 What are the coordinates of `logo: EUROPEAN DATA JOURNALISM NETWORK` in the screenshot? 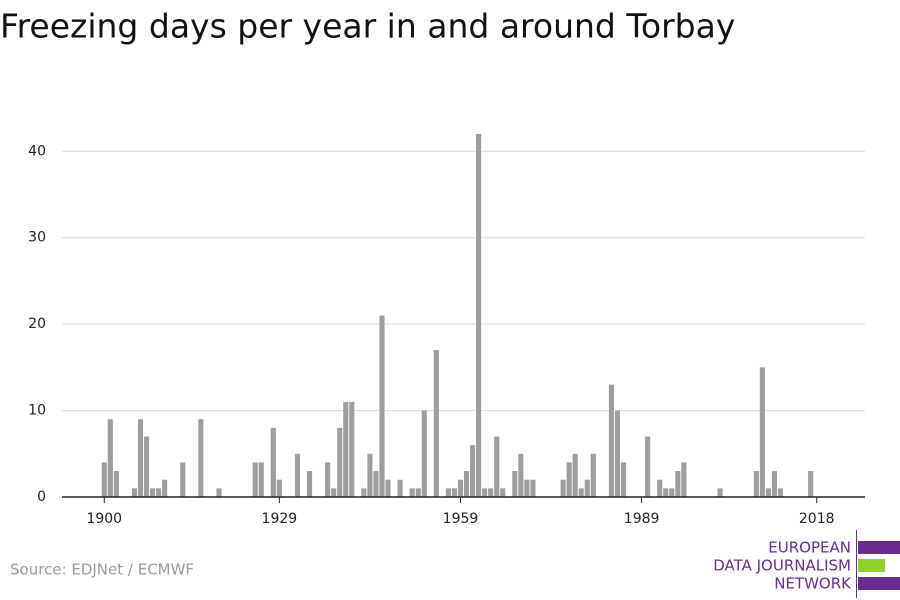 It's located at (806, 564).